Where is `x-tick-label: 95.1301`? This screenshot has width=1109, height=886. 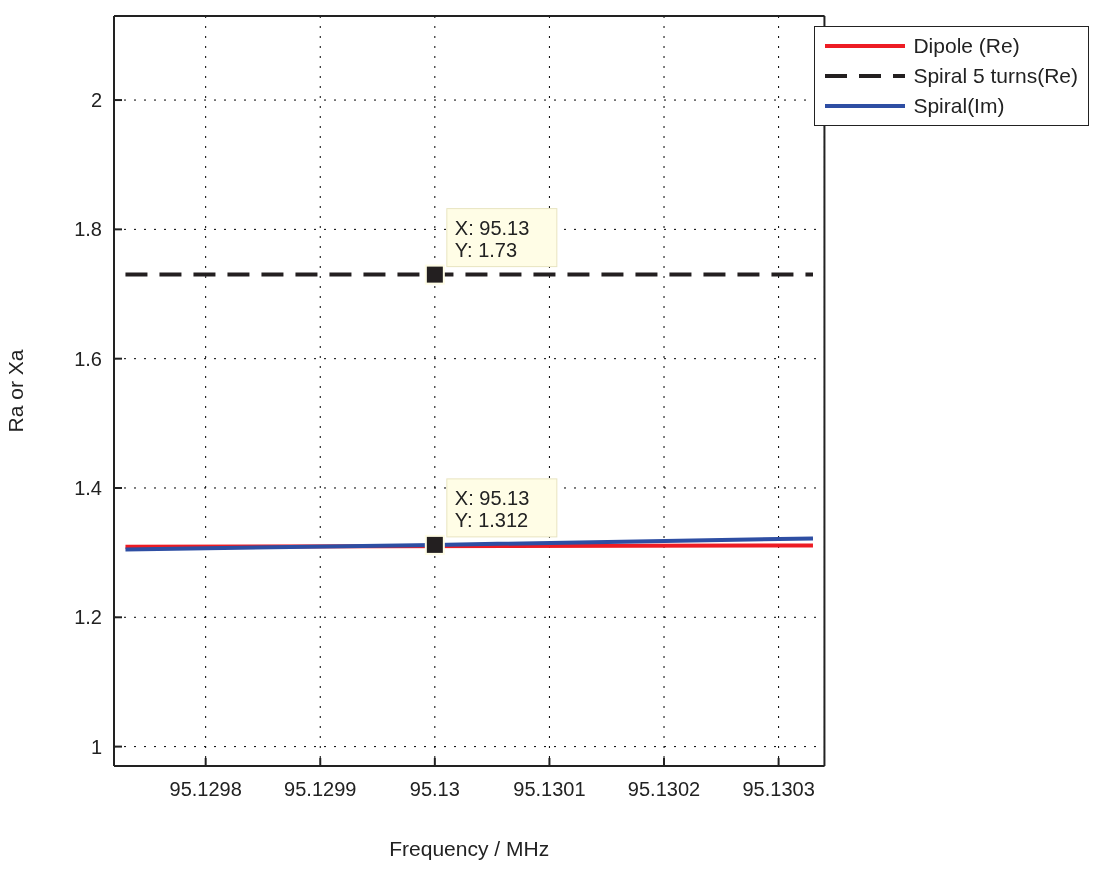 x-tick-label: 95.1301 is located at coordinates (549, 789).